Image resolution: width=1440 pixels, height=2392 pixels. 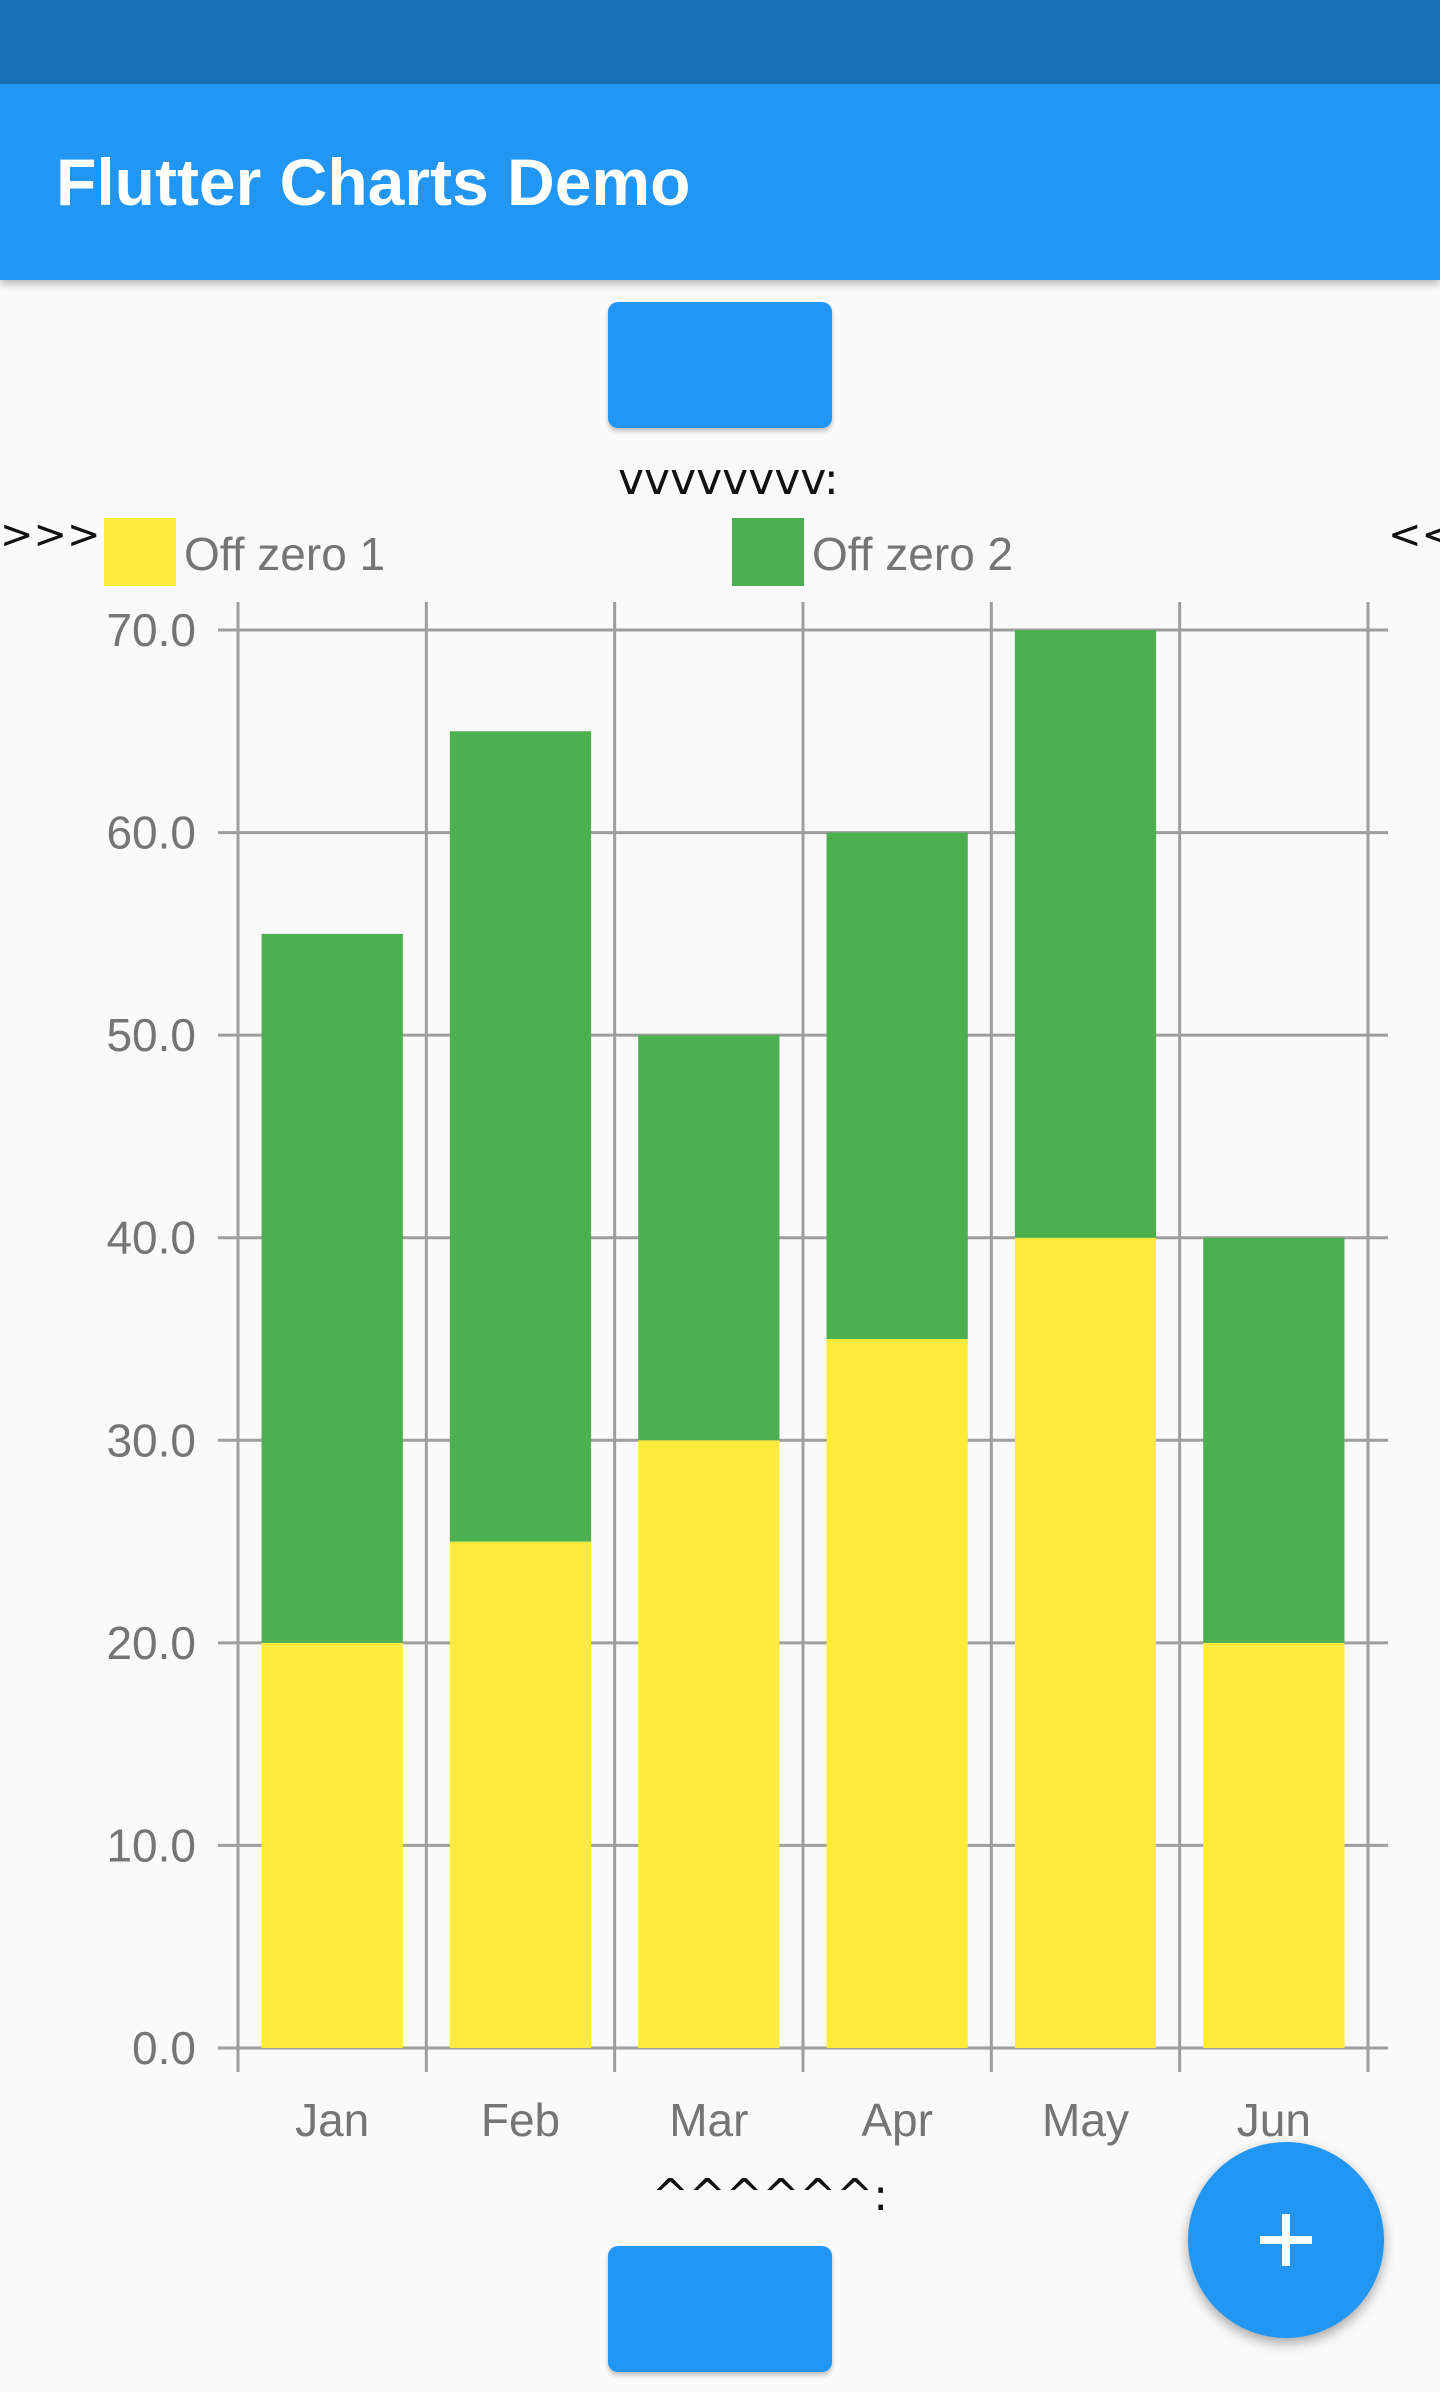 I want to click on right-marker-text: <<, so click(x=1414, y=535).